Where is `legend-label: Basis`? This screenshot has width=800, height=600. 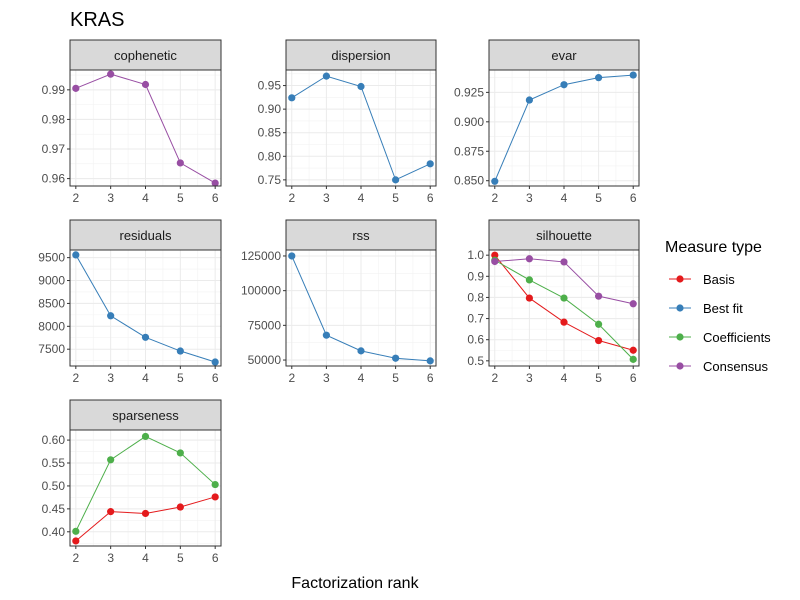 legend-label: Basis is located at coordinates (719, 279).